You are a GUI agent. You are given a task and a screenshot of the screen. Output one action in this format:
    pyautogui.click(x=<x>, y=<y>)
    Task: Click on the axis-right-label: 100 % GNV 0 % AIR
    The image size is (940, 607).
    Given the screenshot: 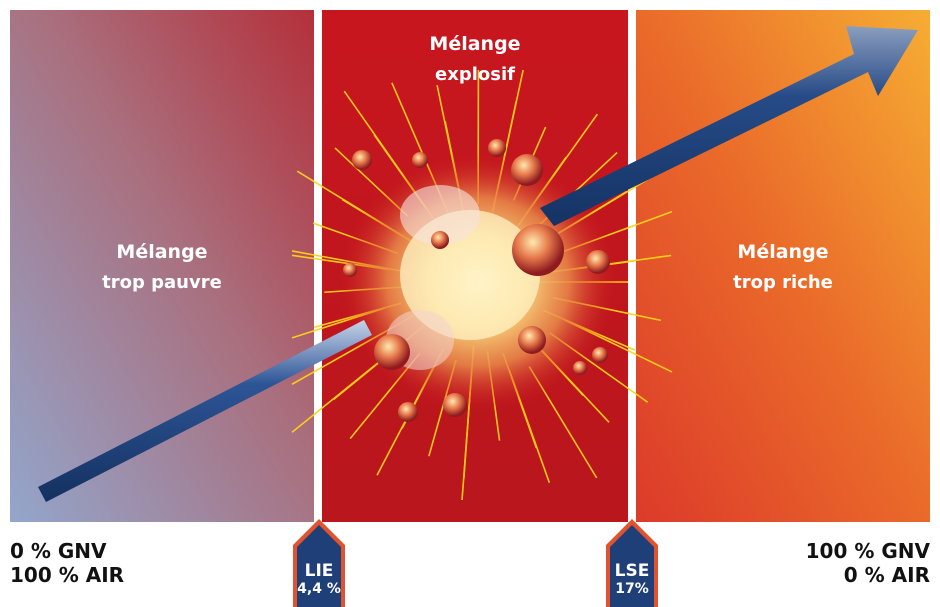 What is the action you would take?
    pyautogui.click(x=868, y=563)
    